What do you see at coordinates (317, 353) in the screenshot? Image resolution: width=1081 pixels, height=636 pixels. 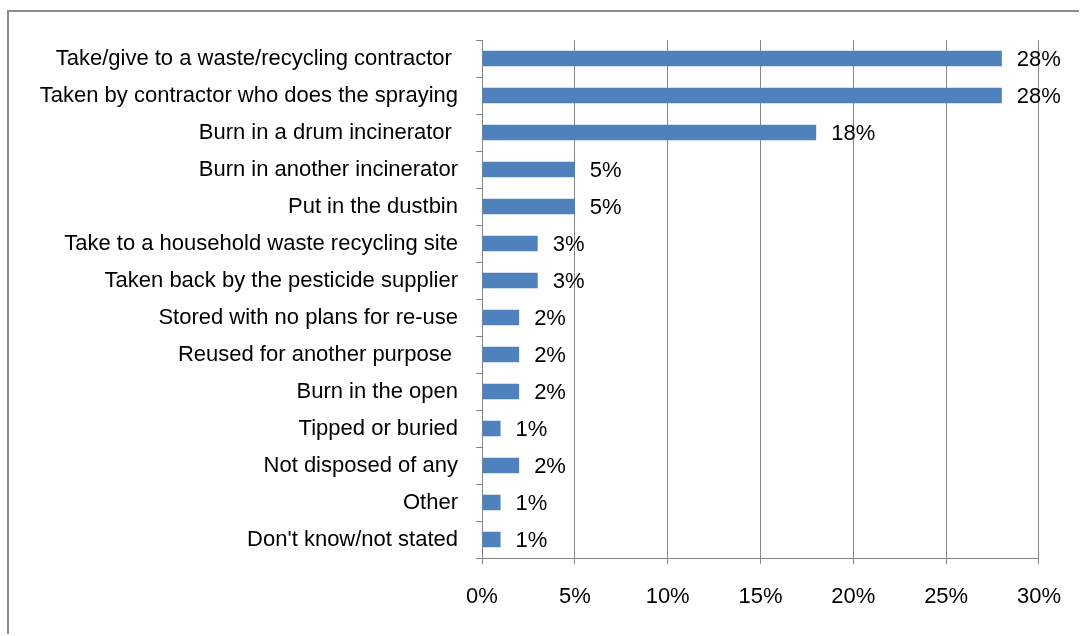 I see `y-tick-label: Reused for another purpose` at bounding box center [317, 353].